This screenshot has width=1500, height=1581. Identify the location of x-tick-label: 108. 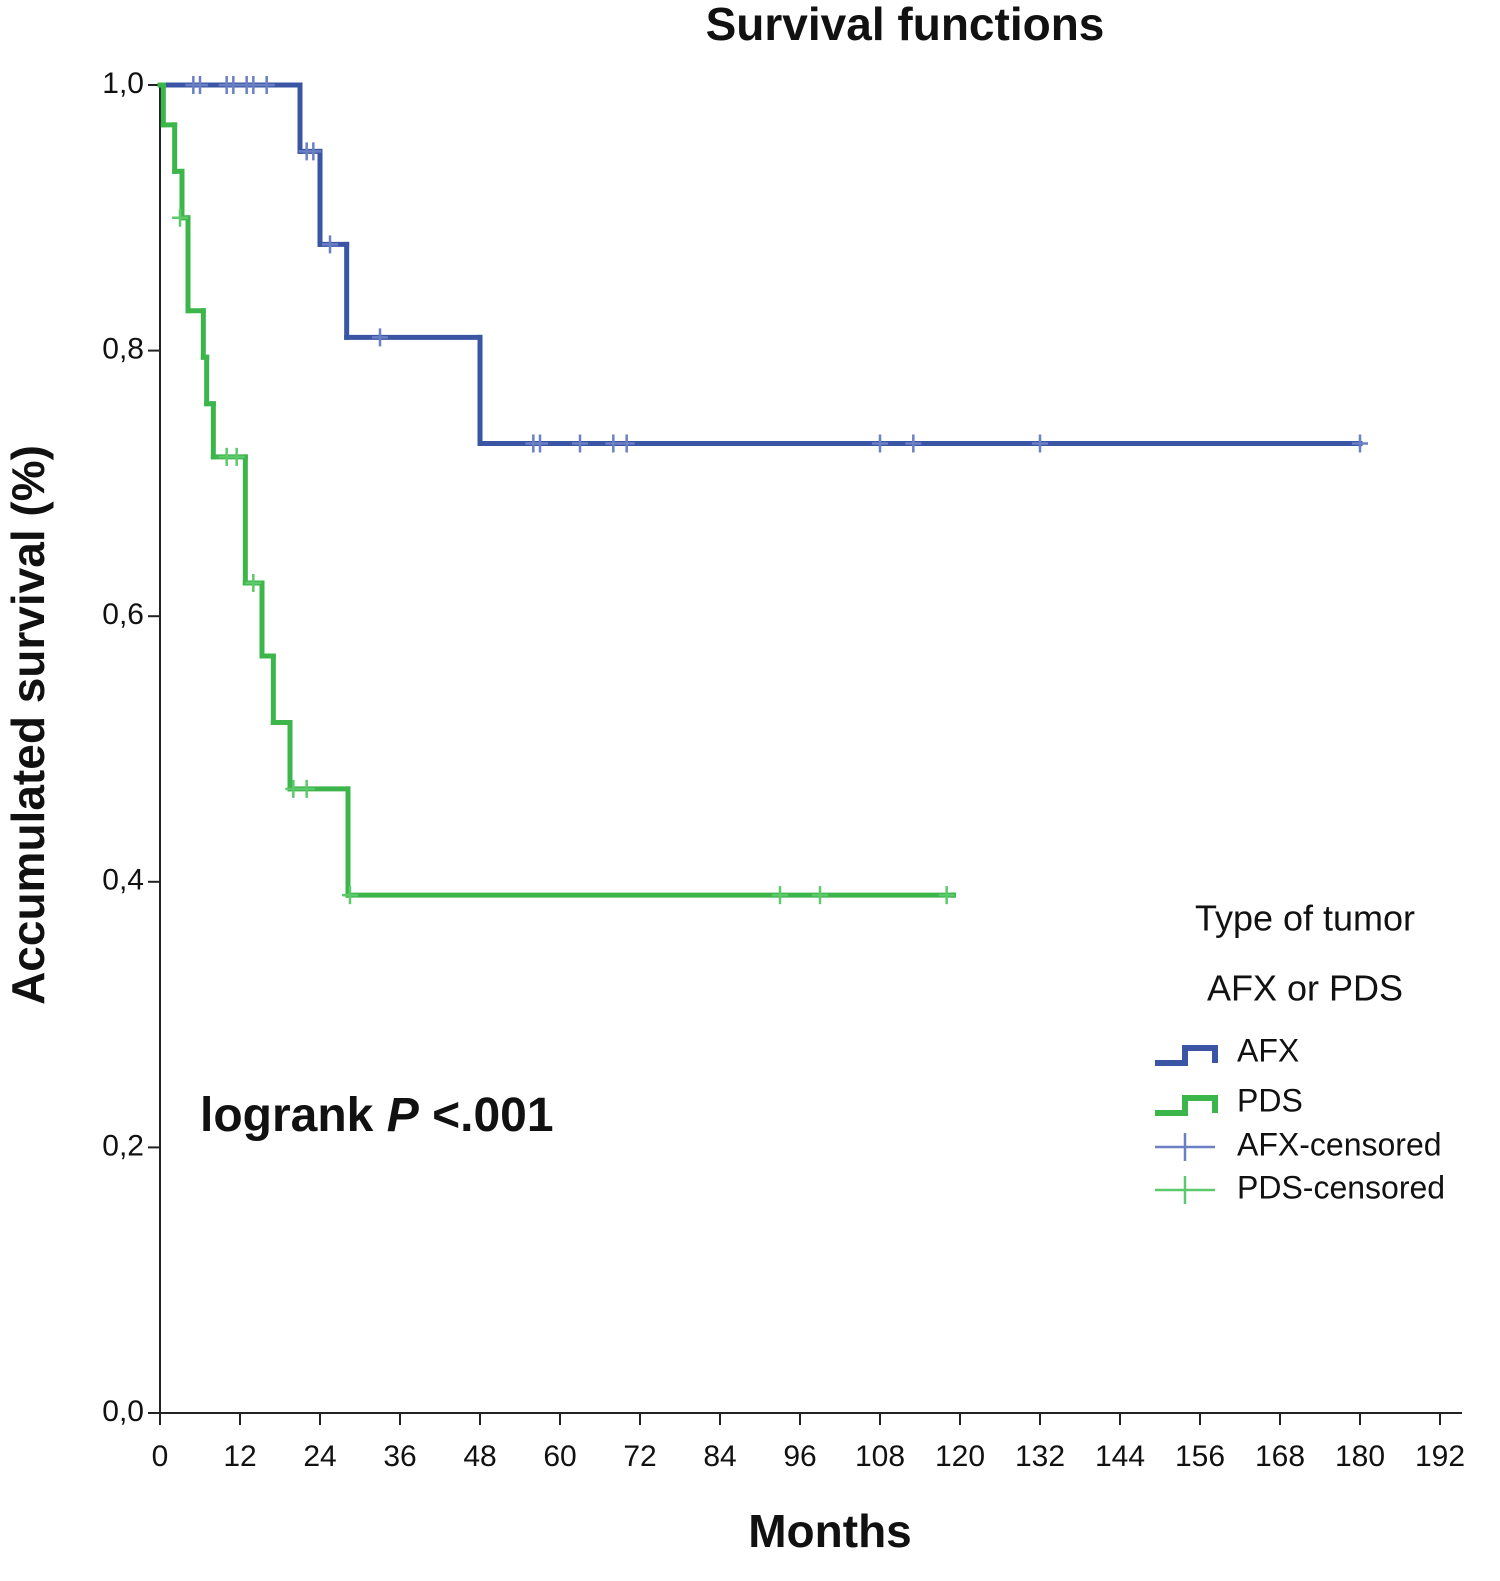
(880, 1456).